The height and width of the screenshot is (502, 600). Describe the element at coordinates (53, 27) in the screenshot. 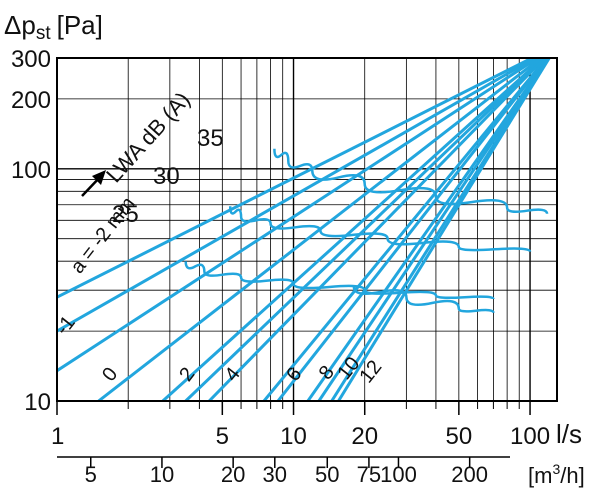

I see `y-axis-title: Δpst [Pa]` at that location.